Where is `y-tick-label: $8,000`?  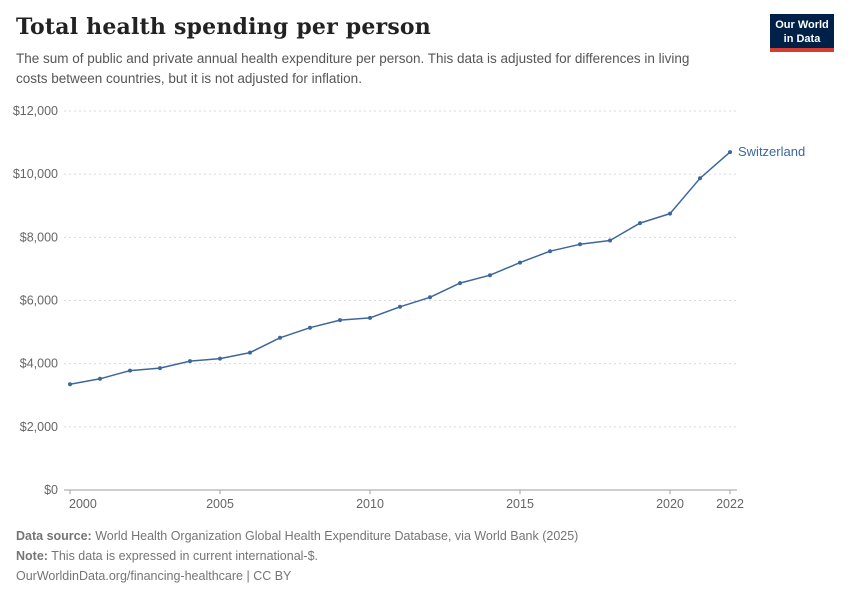
y-tick-label: $8,000 is located at coordinates (39, 237).